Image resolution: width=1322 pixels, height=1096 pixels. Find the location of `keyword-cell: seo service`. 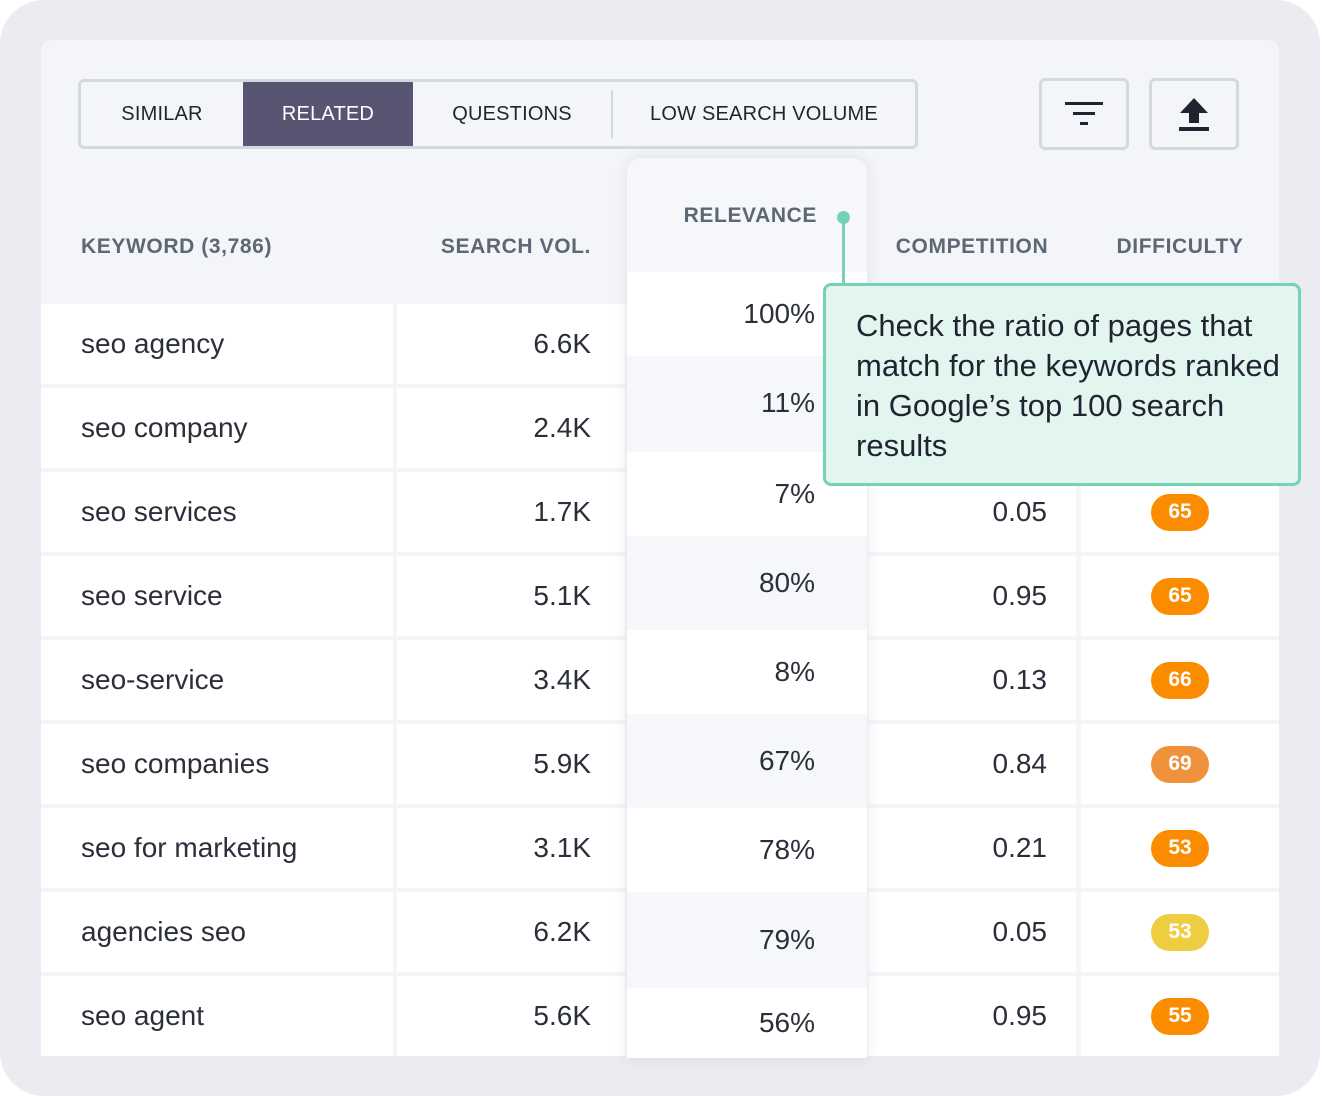

keyword-cell: seo service is located at coordinates (217, 596).